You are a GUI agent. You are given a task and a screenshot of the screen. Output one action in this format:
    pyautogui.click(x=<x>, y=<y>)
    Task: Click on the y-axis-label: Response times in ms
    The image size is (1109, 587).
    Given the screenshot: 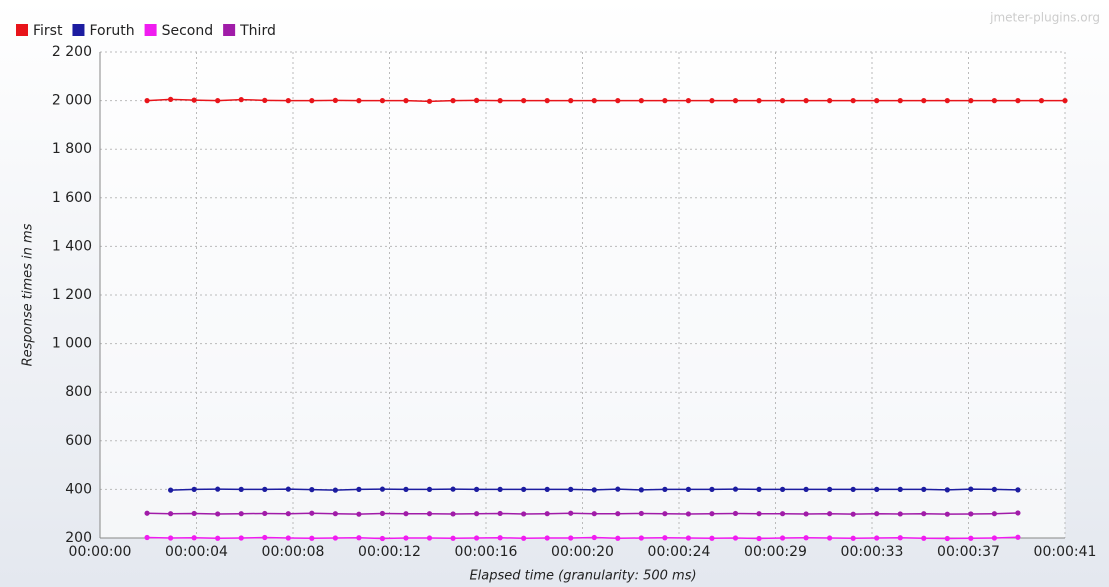 What is the action you would take?
    pyautogui.click(x=28, y=294)
    